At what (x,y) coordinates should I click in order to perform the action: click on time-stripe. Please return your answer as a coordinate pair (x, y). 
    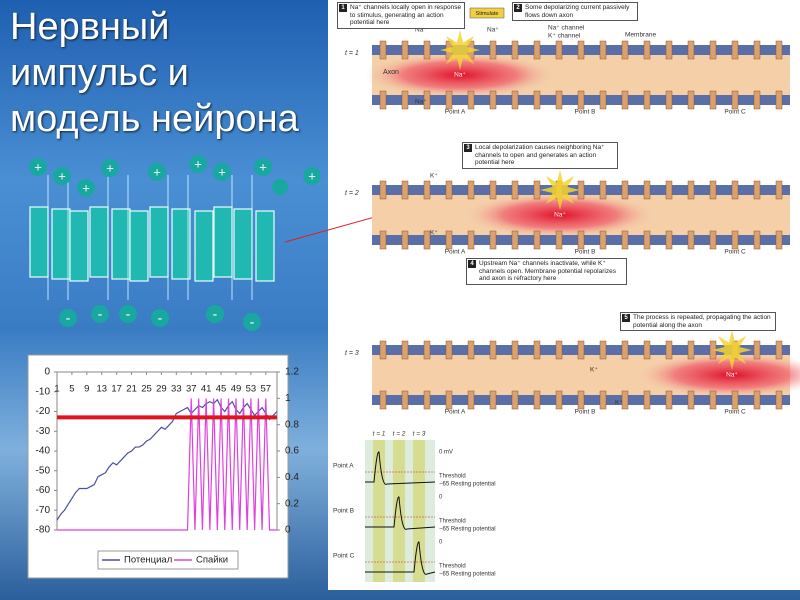
    Looking at the image, I should click on (419, 511).